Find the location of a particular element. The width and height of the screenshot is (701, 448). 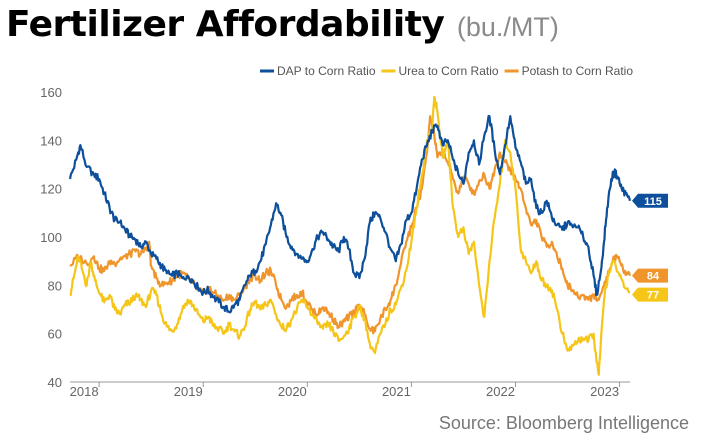

legend-item-urea: Urea to Corn Ratio is located at coordinates (440, 71).